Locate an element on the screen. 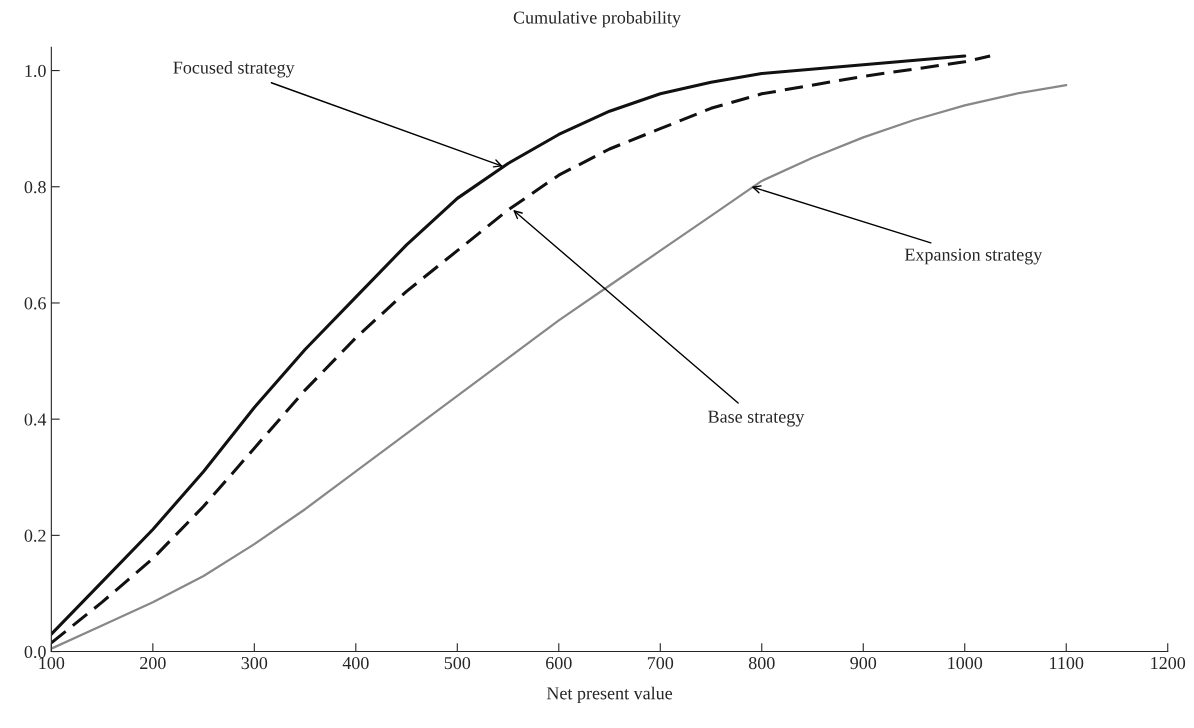  annotation: Base strategy is located at coordinates (756, 418).